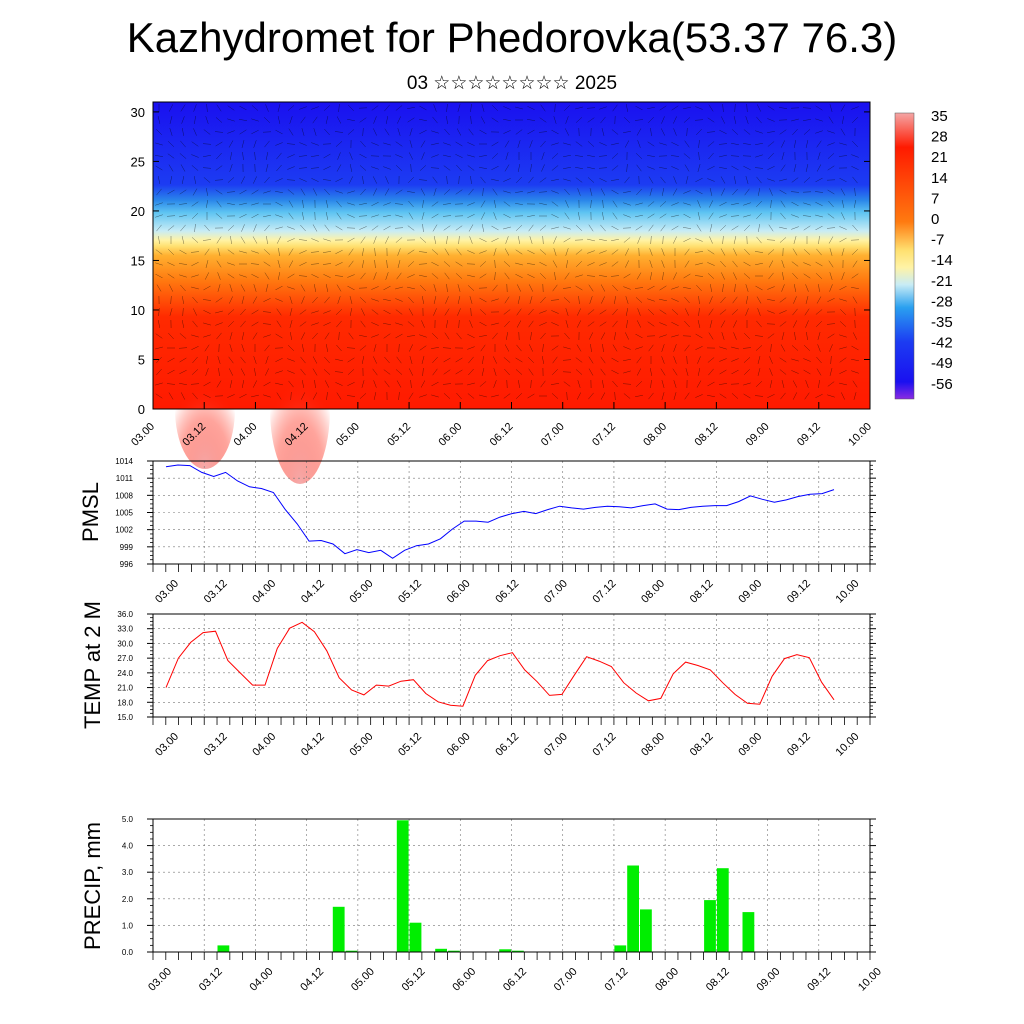  What do you see at coordinates (138, 310) in the screenshot?
I see `heatmap-y-tick-label: 10` at bounding box center [138, 310].